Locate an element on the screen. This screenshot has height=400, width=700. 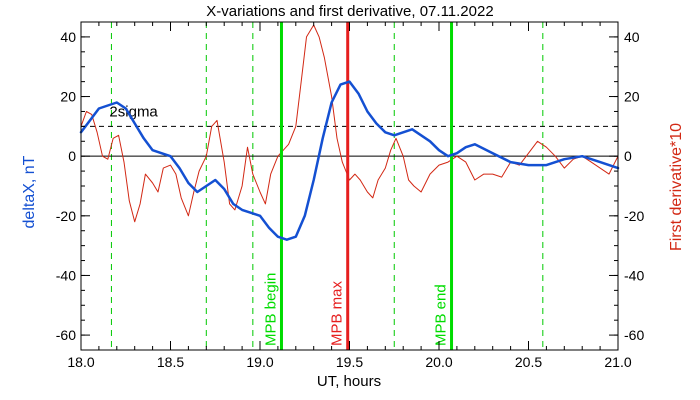
y-tick-label-right-0: -60 is located at coordinates (634, 335).